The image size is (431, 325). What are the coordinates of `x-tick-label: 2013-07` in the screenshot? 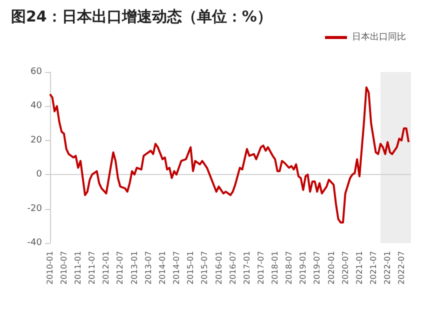 It's located at (148, 267).